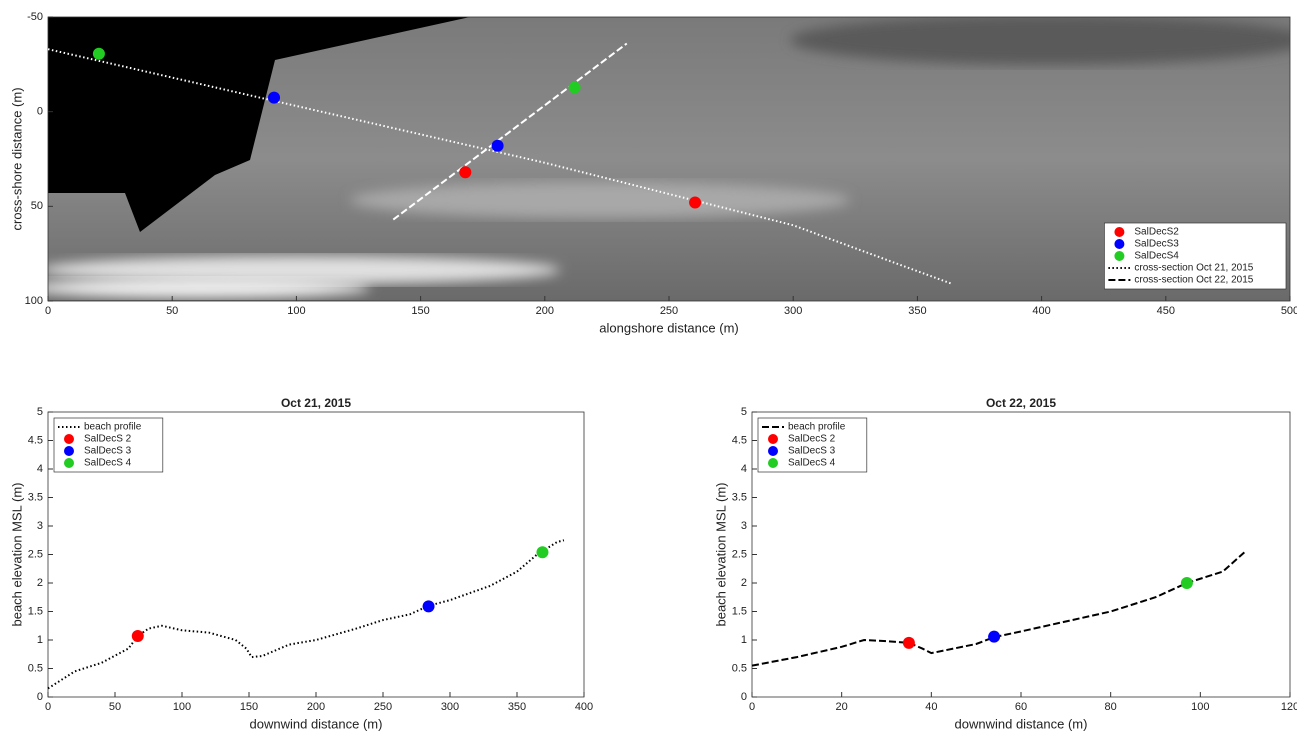 This screenshot has height=731, width=1297. What do you see at coordinates (1021, 403) in the screenshot?
I see `chart-title: Oct 22, 2015` at bounding box center [1021, 403].